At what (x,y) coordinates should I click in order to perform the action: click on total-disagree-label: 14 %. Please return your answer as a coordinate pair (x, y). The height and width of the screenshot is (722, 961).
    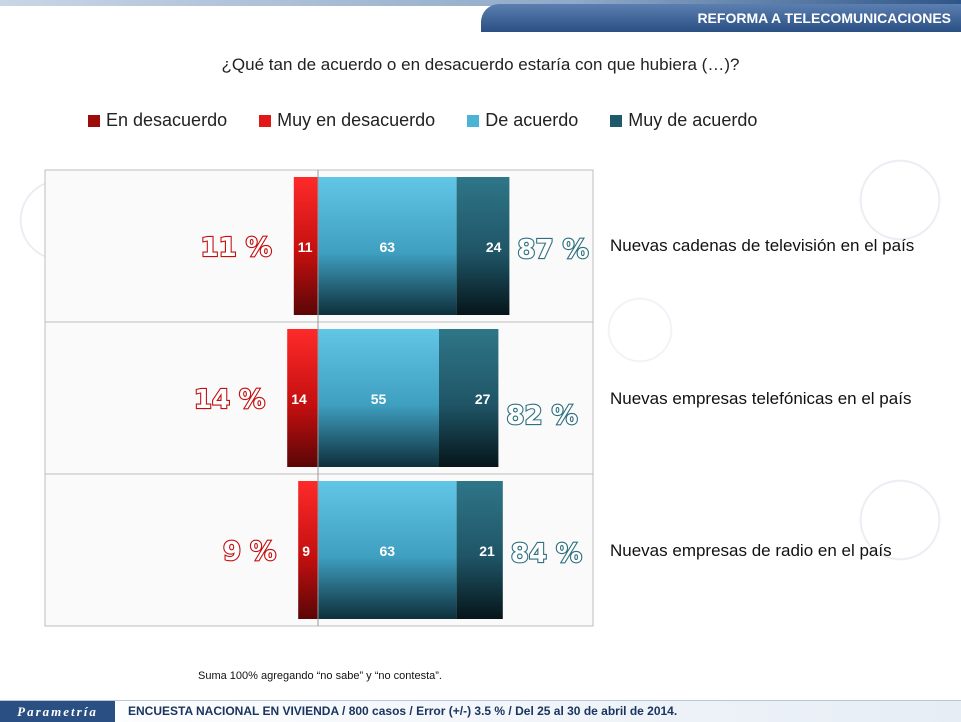
    Looking at the image, I should click on (229, 400).